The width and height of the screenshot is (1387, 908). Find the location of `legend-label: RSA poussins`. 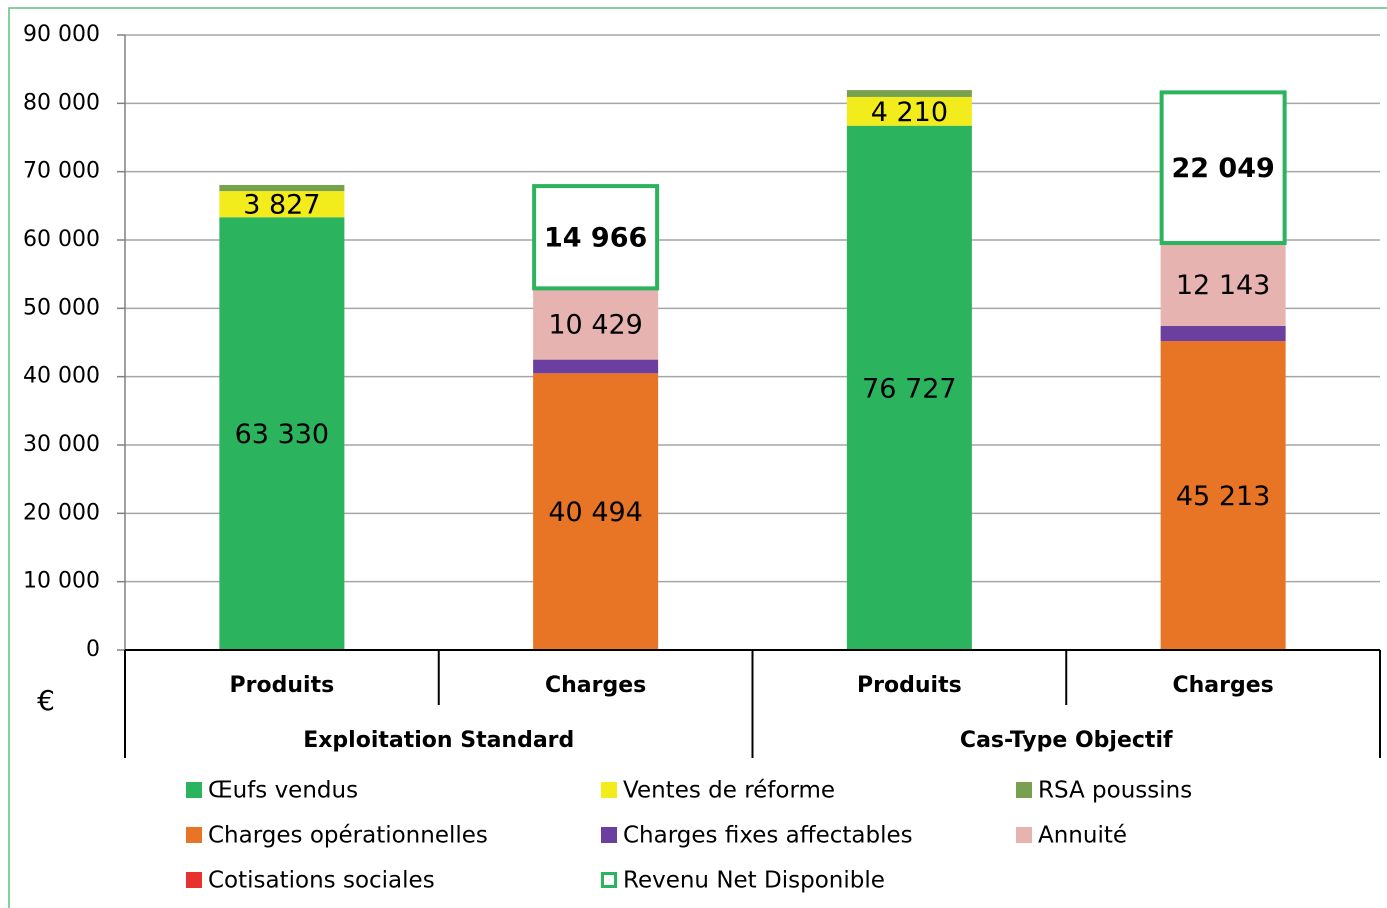

legend-label: RSA poussins is located at coordinates (1115, 791).